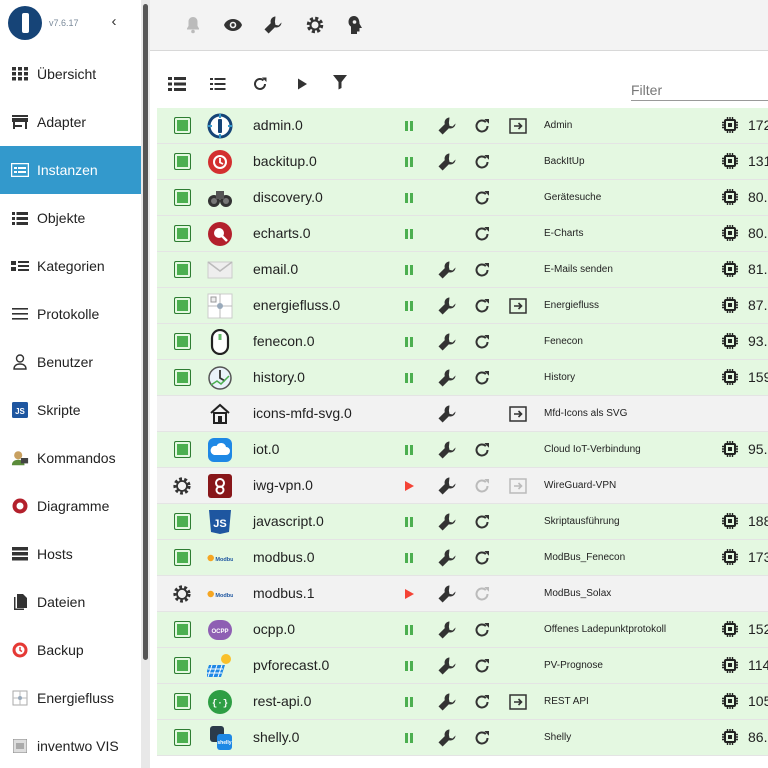 This screenshot has width=768, height=768. I want to click on sidebar-item-backup: Backup, so click(70, 650).